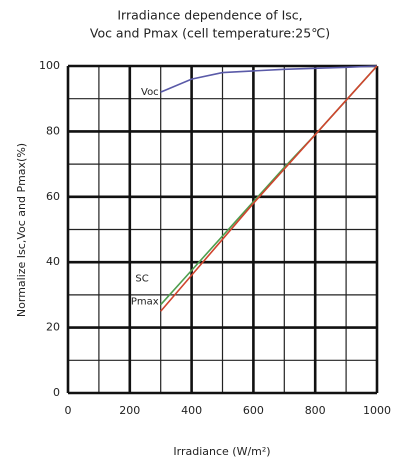 The image size is (402, 468). What do you see at coordinates (53, 261) in the screenshot?
I see `y-tick-label: 40` at bounding box center [53, 261].